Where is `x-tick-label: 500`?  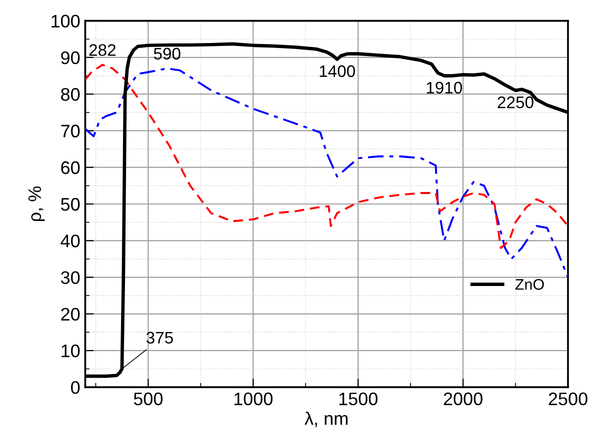 x-tick-label: 500 is located at coordinates (148, 399).